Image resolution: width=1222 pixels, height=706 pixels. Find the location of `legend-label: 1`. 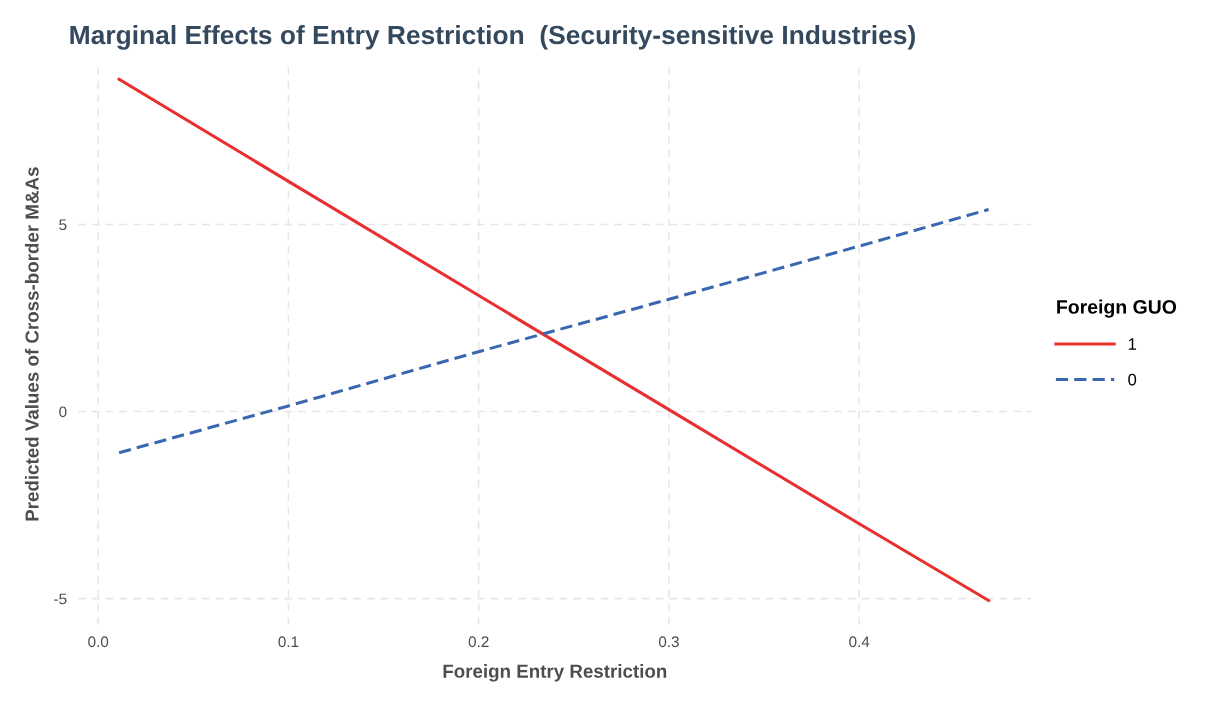

legend-label: 1 is located at coordinates (1132, 344).